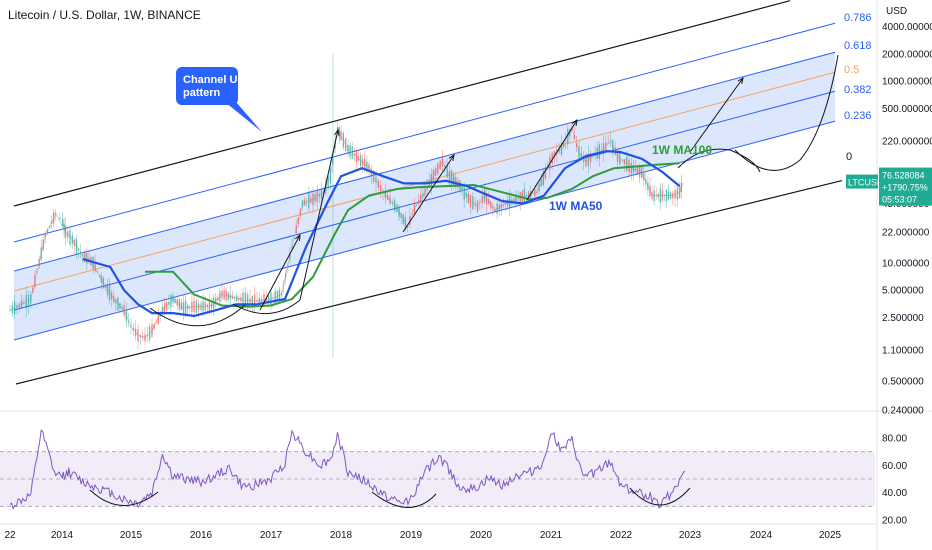 This screenshot has height=550, width=932. What do you see at coordinates (906, 263) in the screenshot?
I see `price-tick-label: 10.000000` at bounding box center [906, 263].